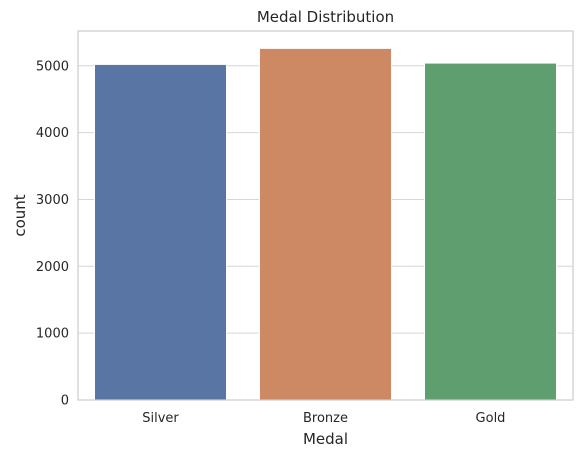 The image size is (583, 457). I want to click on y-tick-label: 2000, so click(52, 267).